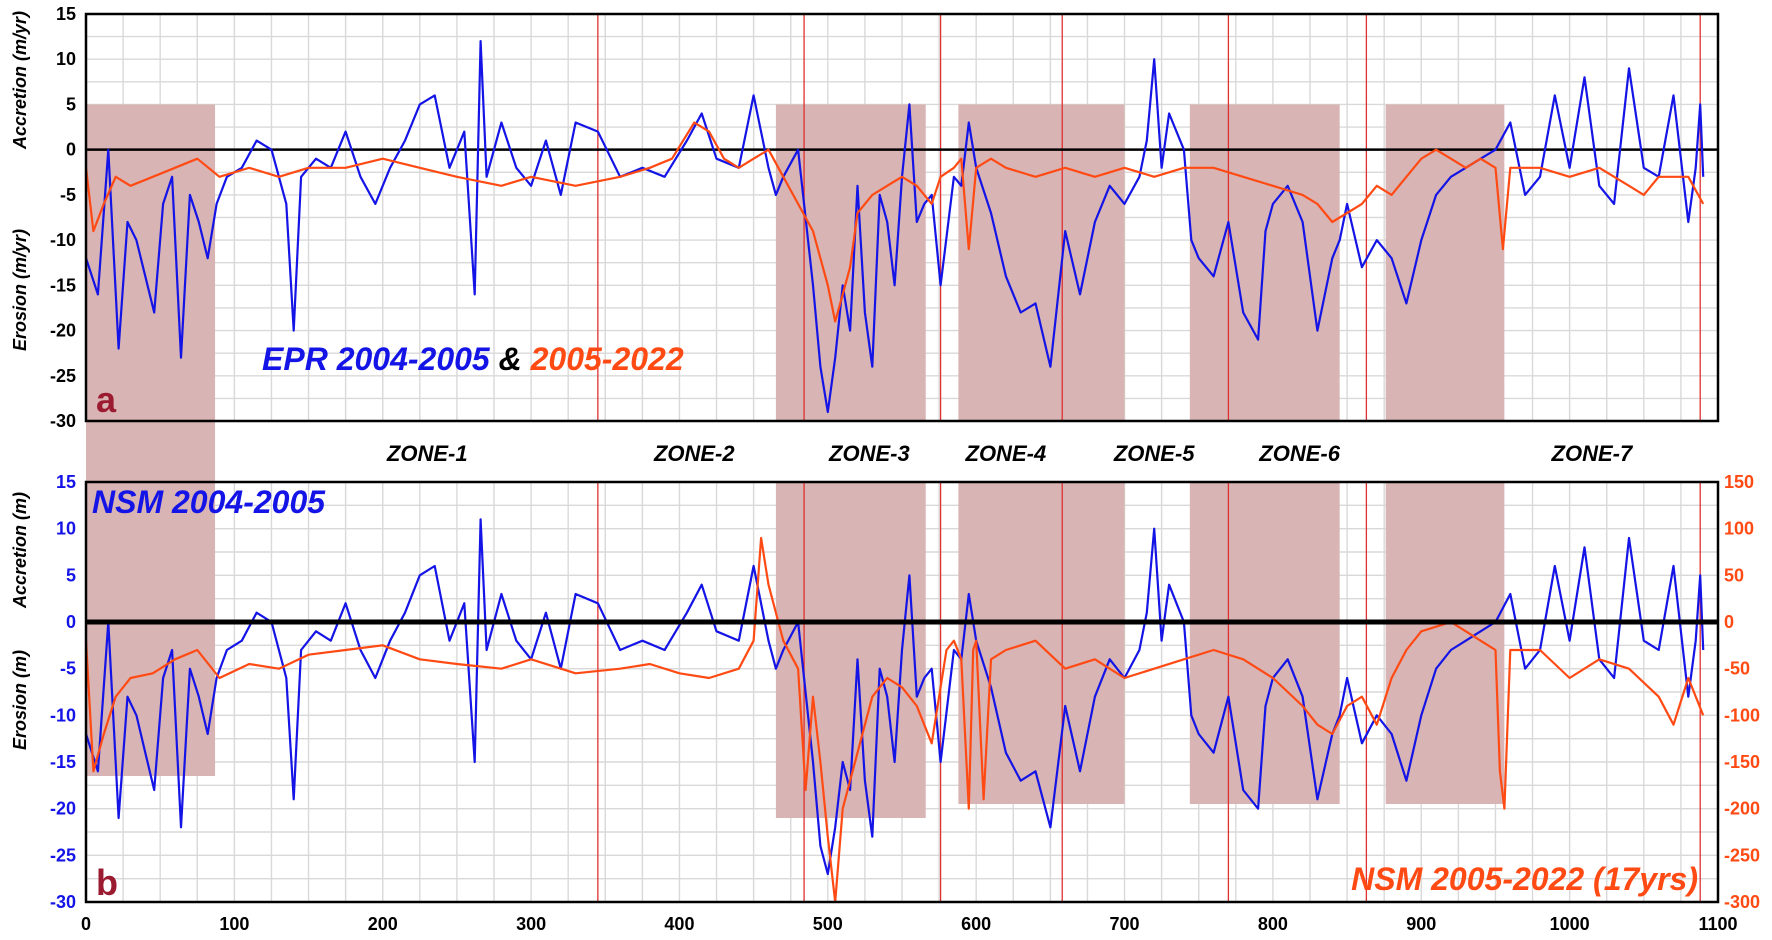 Image resolution: width=1772 pixels, height=940 pixels. What do you see at coordinates (694, 453) in the screenshot?
I see `zone-label: ZONE-2` at bounding box center [694, 453].